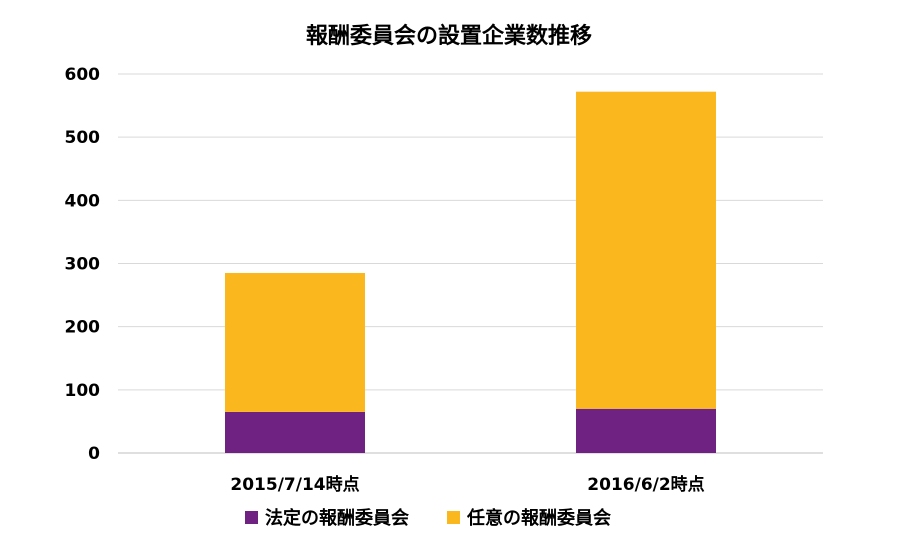 The image size is (899, 550). What do you see at coordinates (83, 391) in the screenshot?
I see `y-tick-label: 100` at bounding box center [83, 391].